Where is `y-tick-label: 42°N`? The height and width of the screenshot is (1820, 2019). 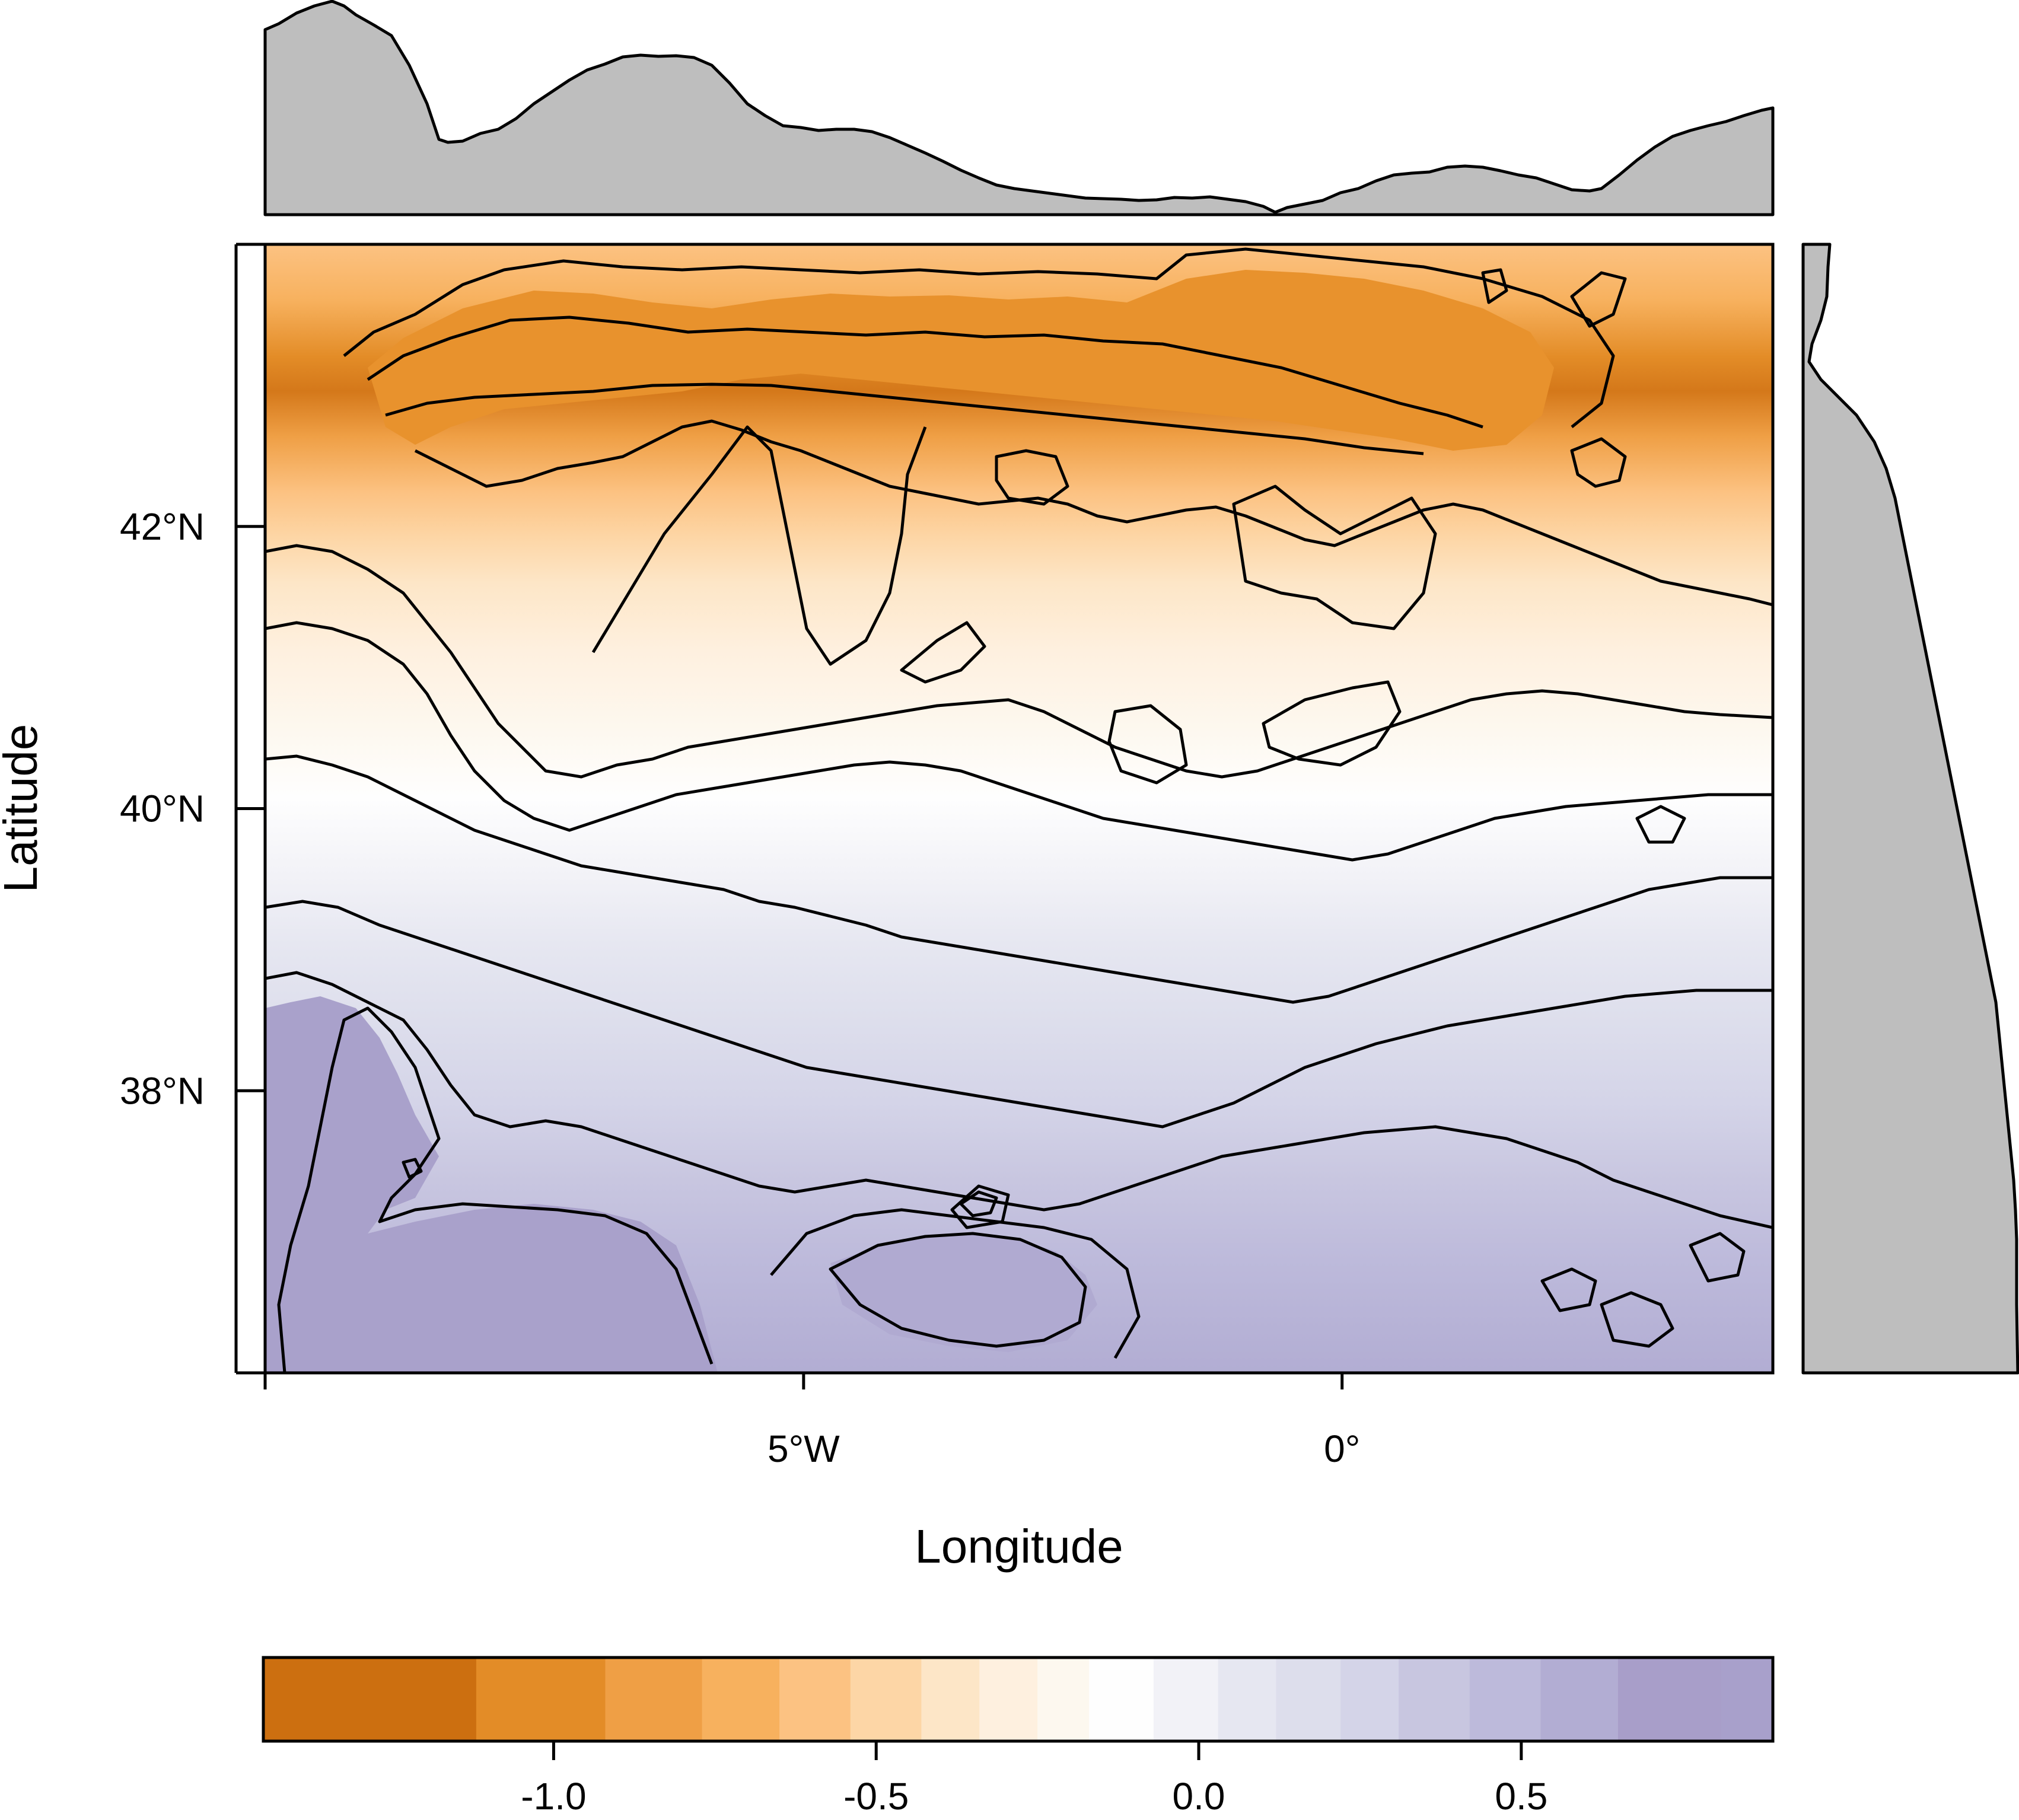 y-tick-label: 42°N is located at coordinates (162, 526).